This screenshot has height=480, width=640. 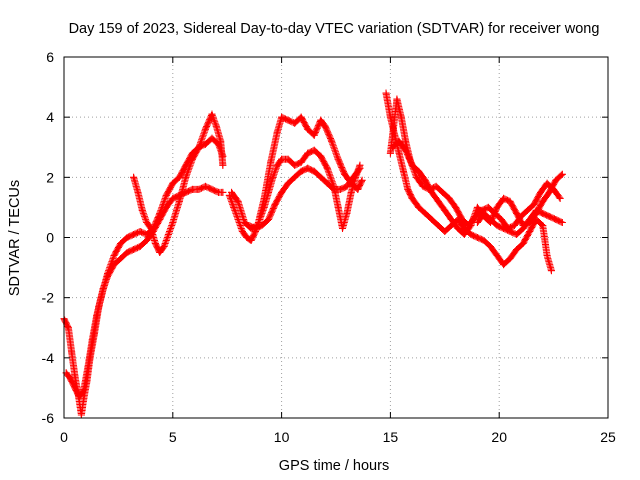 I want to click on y-tick-label: -6, so click(x=48, y=418).